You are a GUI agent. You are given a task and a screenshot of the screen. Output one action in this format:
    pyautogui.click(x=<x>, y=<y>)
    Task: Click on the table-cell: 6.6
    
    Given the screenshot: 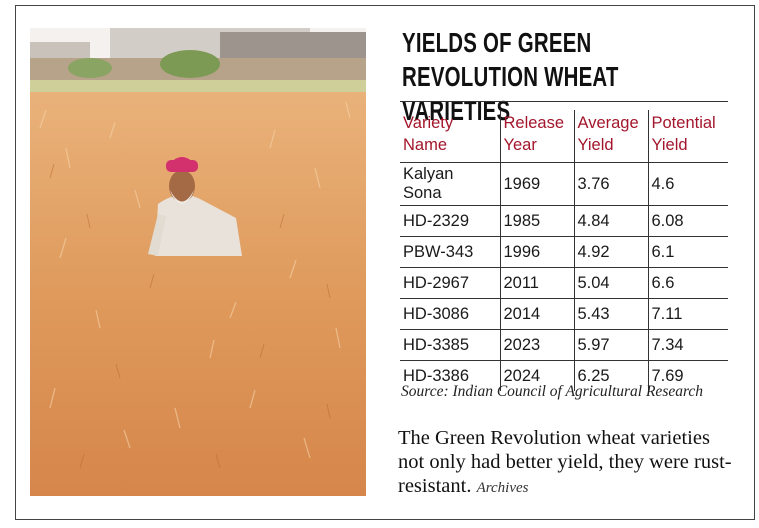 What is the action you would take?
    pyautogui.click(x=687, y=283)
    